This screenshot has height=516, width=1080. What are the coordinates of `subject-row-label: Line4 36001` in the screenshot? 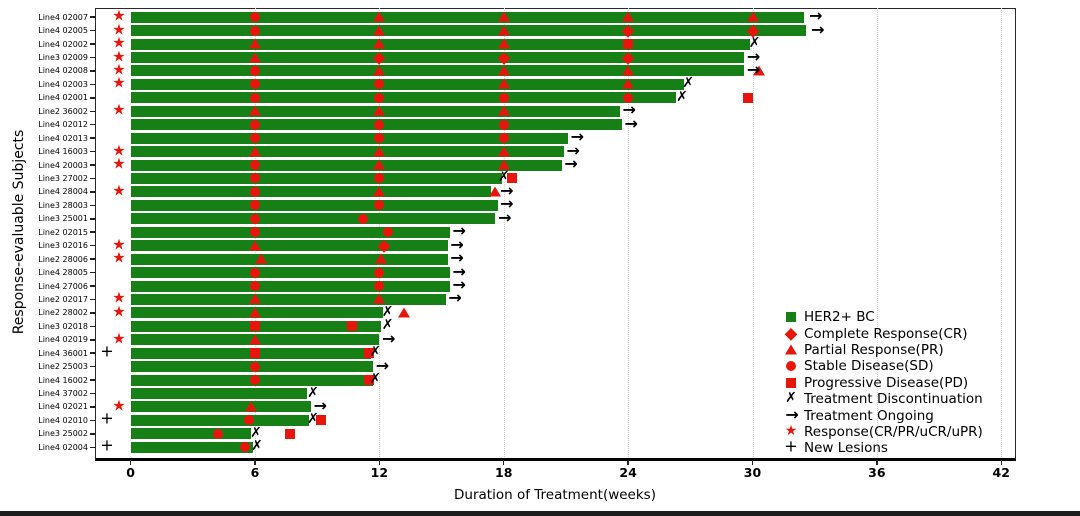 It's located at (63, 353).